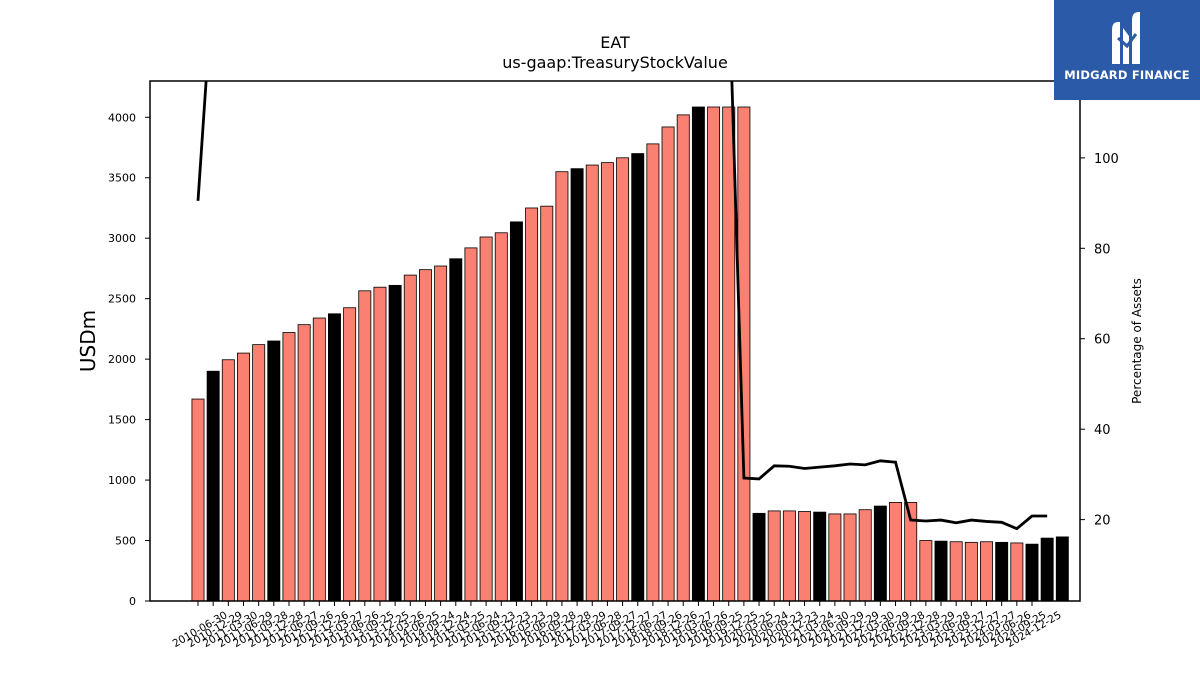 The width and height of the screenshot is (1200, 675). What do you see at coordinates (122, 238) in the screenshot?
I see `y-tick-label: 3000` at bounding box center [122, 238].